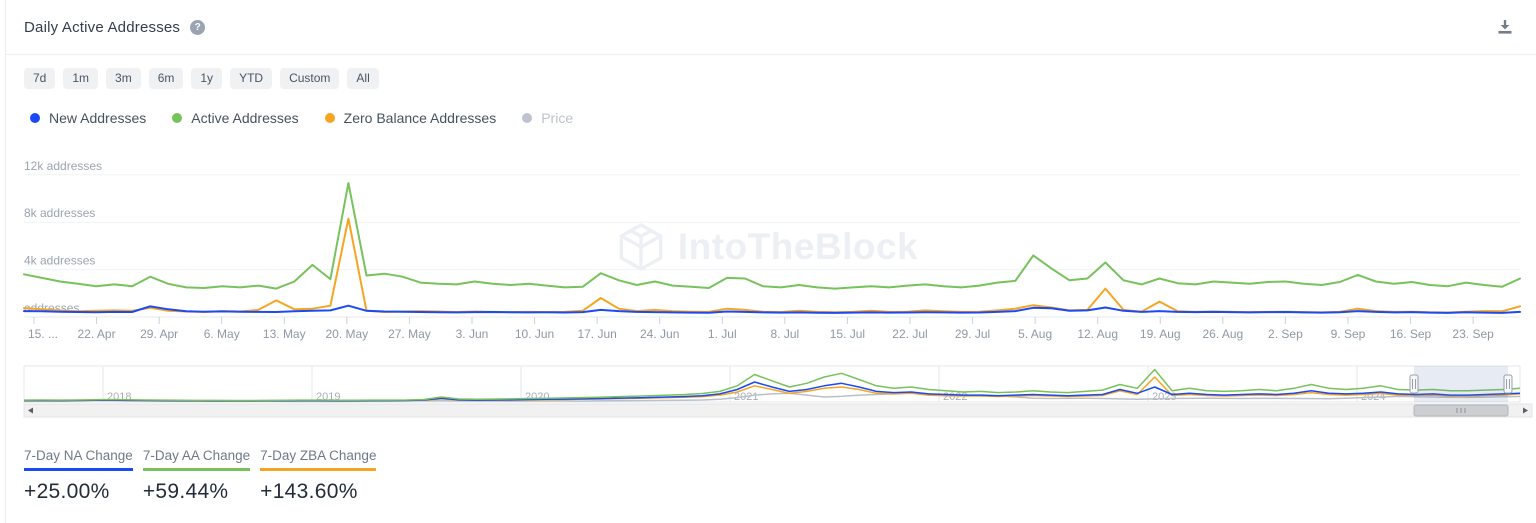 Image resolution: width=1536 pixels, height=523 pixels. What do you see at coordinates (363, 79) in the screenshot?
I see `range-button-all: All` at bounding box center [363, 79].